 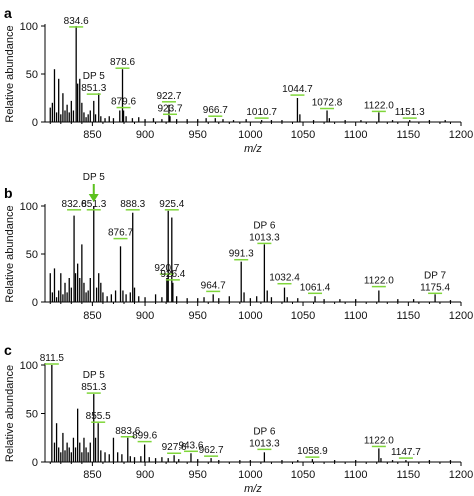 What do you see at coordinates (211, 450) in the screenshot?
I see `peak-label: 962.7` at bounding box center [211, 450].